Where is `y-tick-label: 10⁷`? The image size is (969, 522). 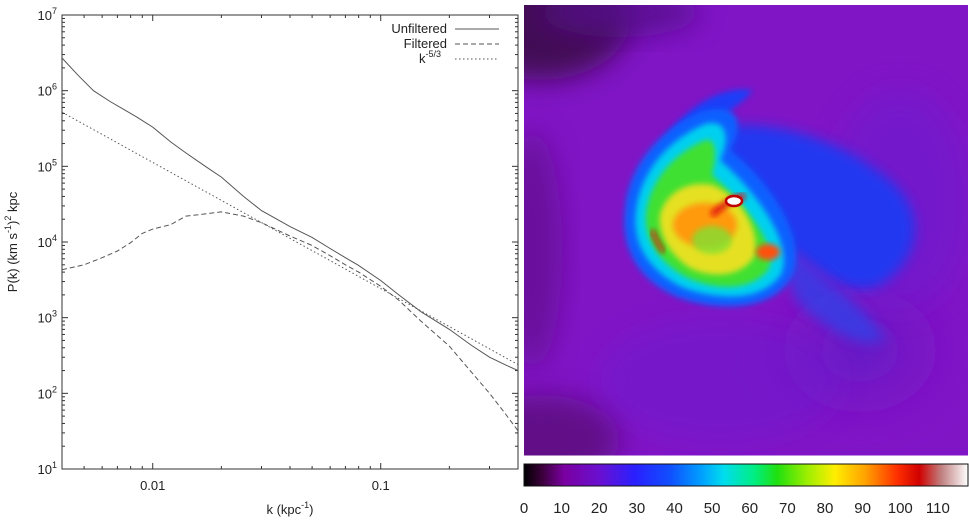
y-tick-label: 10⁷ is located at coordinates (47, 14).